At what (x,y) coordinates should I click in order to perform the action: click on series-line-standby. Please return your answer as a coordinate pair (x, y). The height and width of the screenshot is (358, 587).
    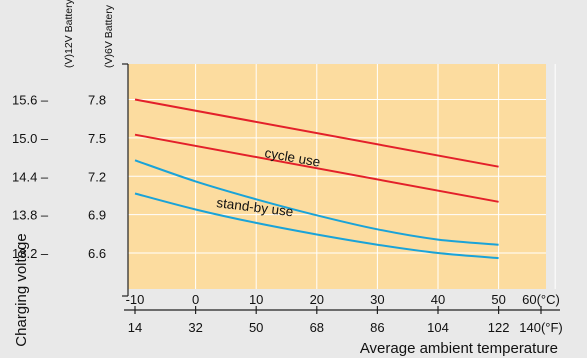
    Looking at the image, I should click on (316, 226).